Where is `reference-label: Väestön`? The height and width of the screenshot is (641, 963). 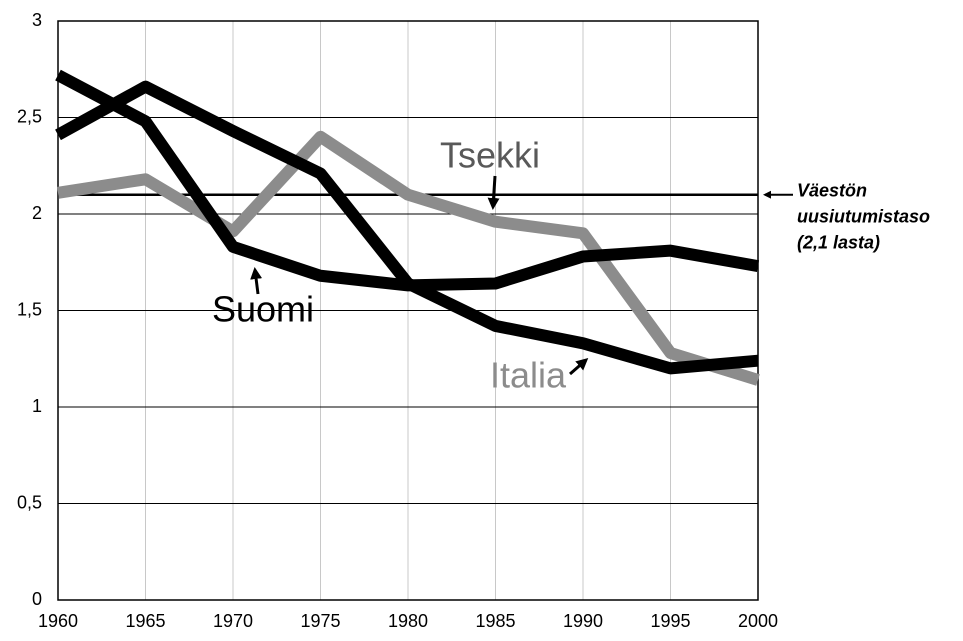 reference-label: Väestön is located at coordinates (832, 190).